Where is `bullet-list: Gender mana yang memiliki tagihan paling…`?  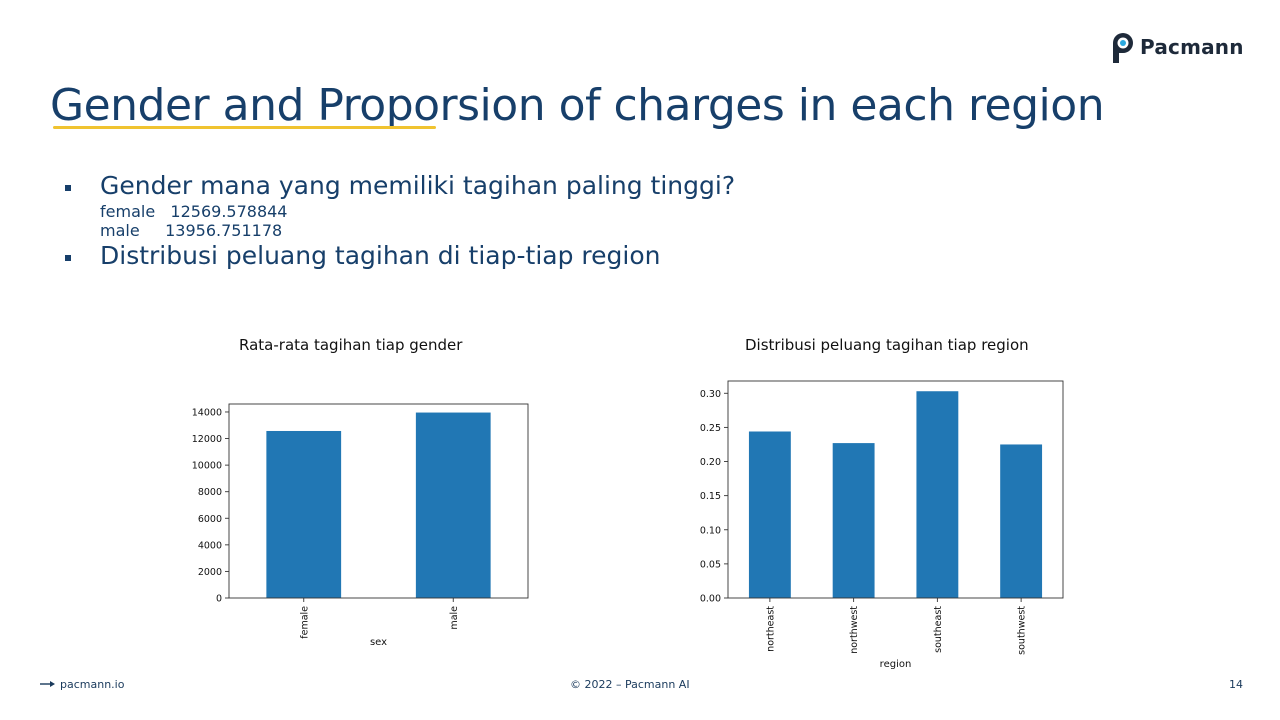
bullet-list: Gender mana yang memiliki tagihan paling… is located at coordinates (398, 221).